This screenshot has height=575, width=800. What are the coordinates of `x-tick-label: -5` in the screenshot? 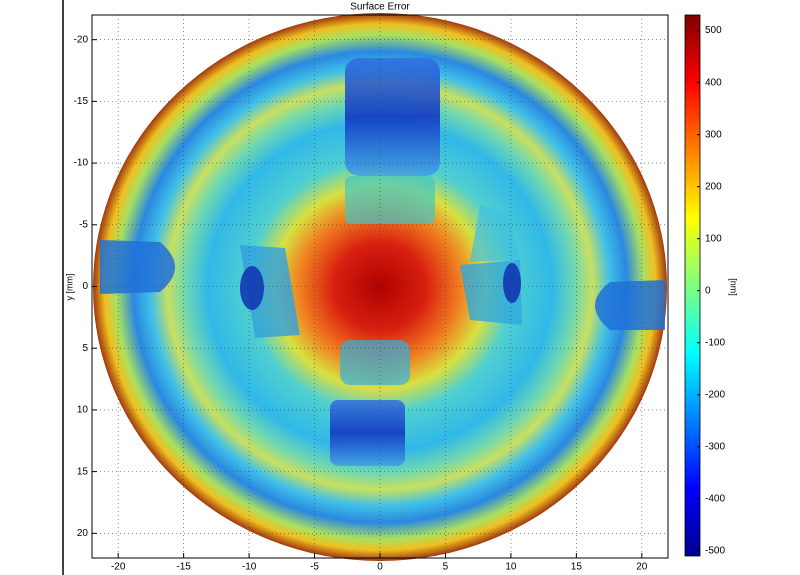 It's located at (314, 567).